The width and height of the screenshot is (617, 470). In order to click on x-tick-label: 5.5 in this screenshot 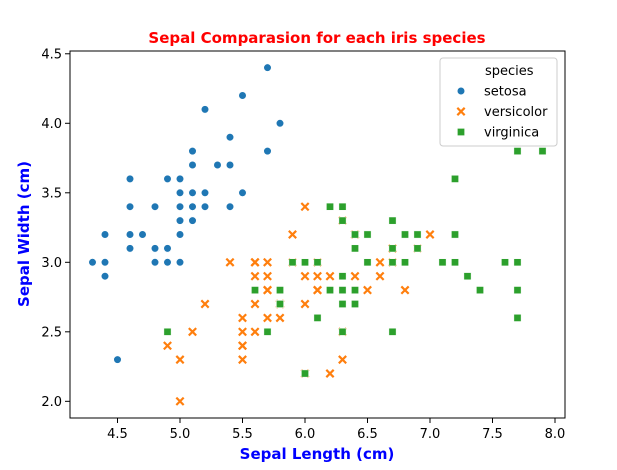, I will do `click(242, 434)`.